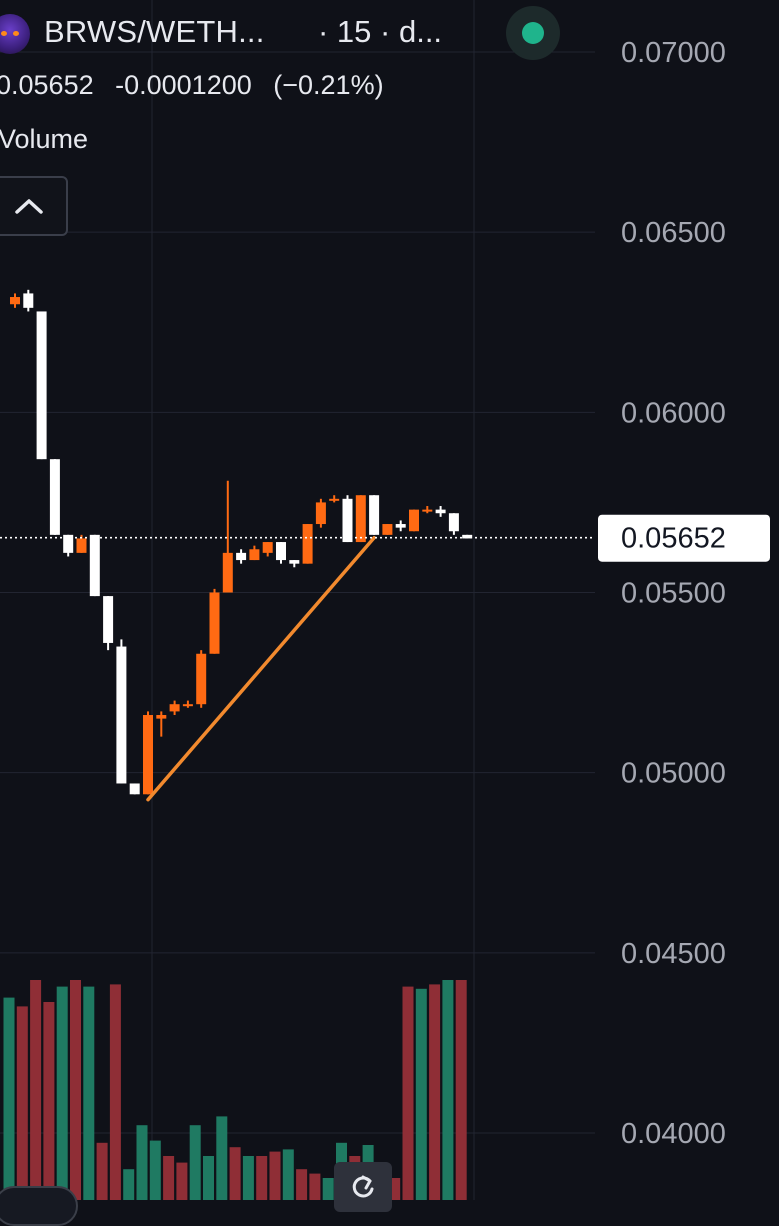 Image resolution: width=779 pixels, height=1226 pixels. I want to click on price-axis-tick-label: 0.06000, so click(673, 413).